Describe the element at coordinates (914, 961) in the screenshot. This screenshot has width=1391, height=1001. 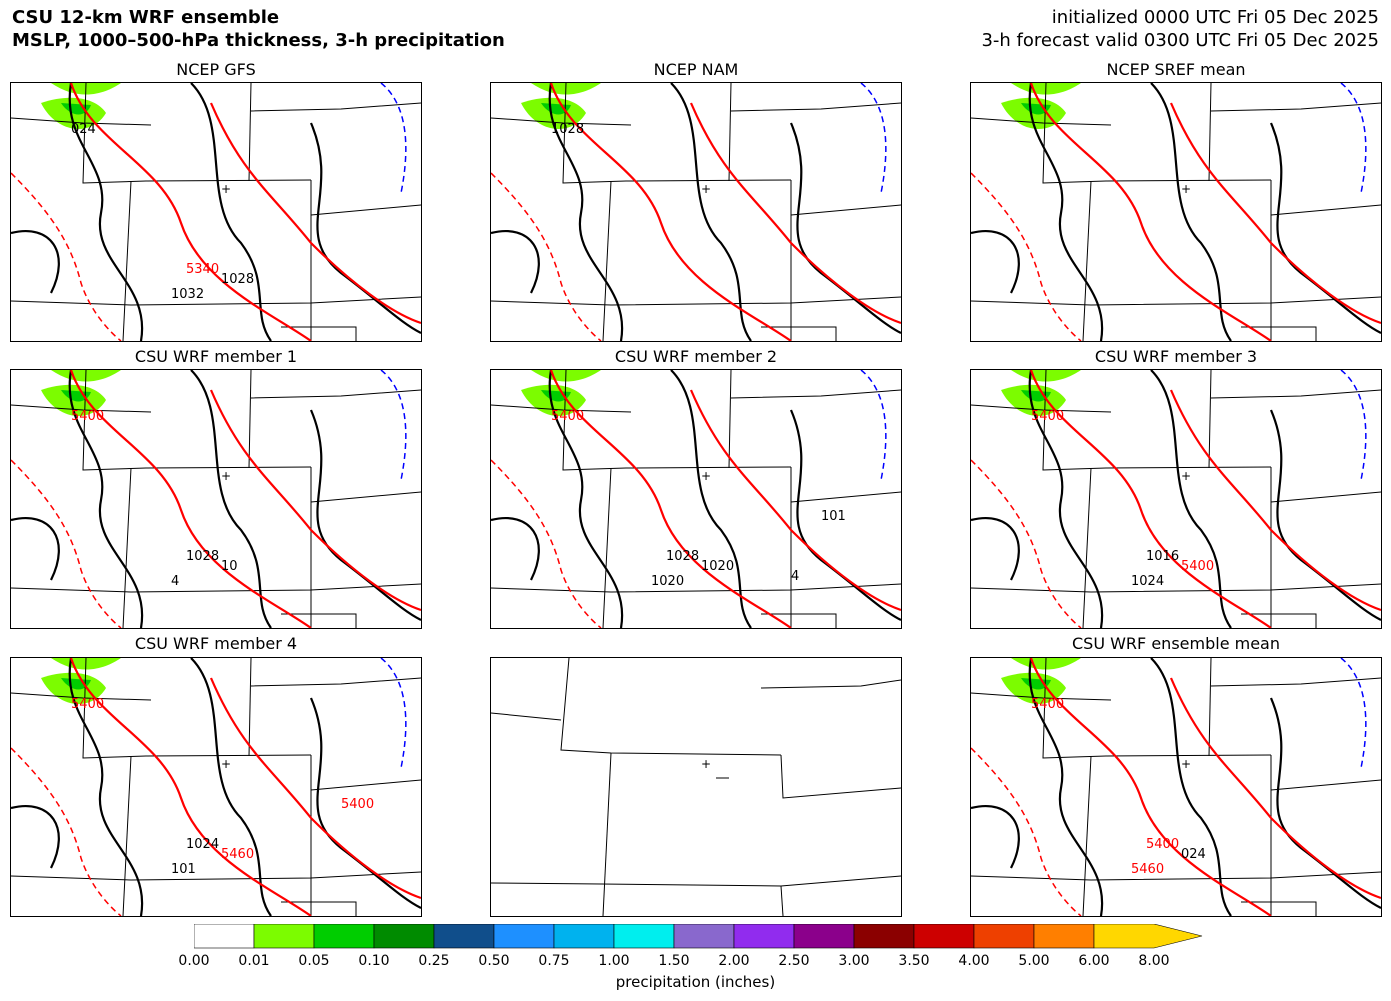
I see `colorbar-tick-label: 3.50` at that location.